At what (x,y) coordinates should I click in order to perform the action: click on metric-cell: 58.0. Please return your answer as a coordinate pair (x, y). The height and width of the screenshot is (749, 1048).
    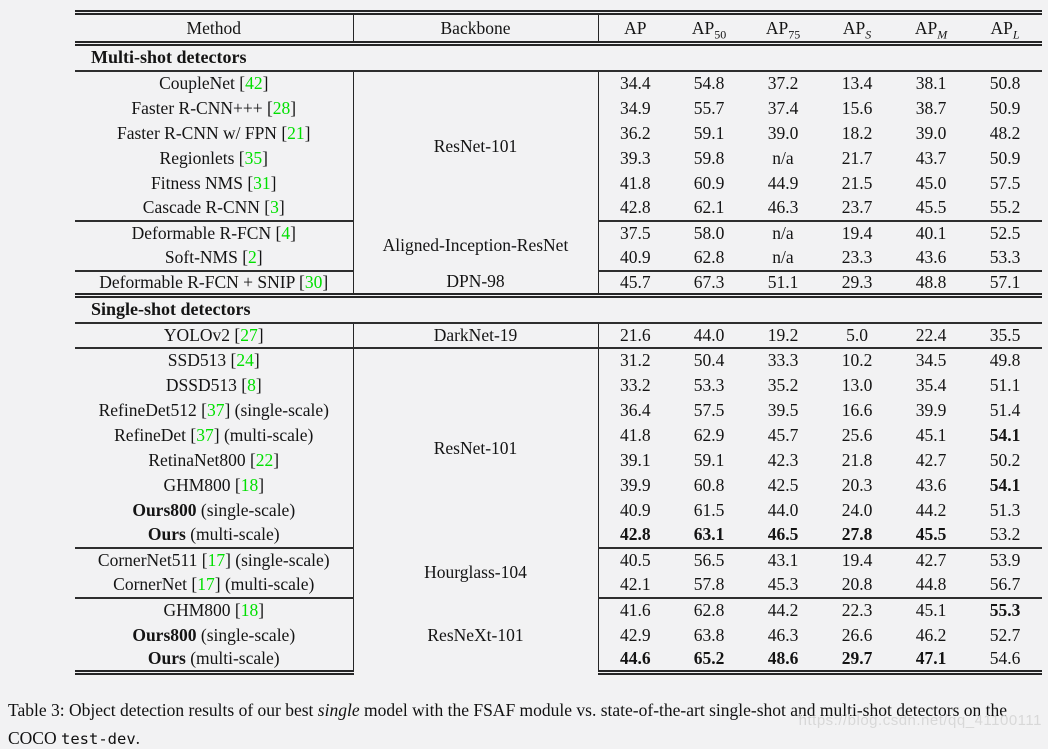
    Looking at the image, I should click on (709, 233).